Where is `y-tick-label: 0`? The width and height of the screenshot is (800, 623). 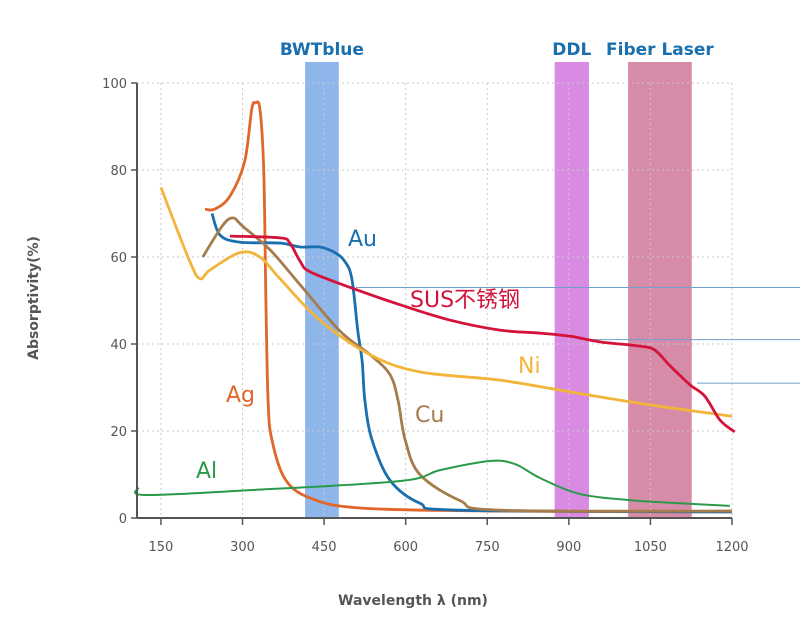 y-tick-label: 0 is located at coordinates (123, 519).